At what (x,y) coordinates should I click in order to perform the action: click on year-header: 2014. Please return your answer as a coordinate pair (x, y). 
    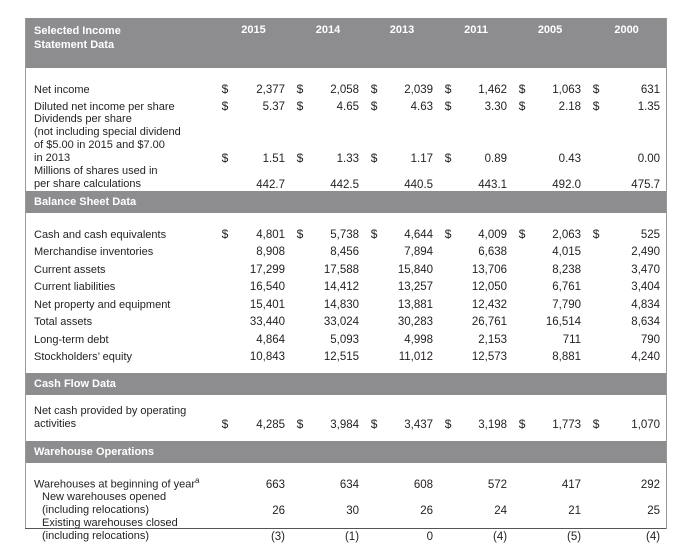
    Looking at the image, I should click on (328, 43).